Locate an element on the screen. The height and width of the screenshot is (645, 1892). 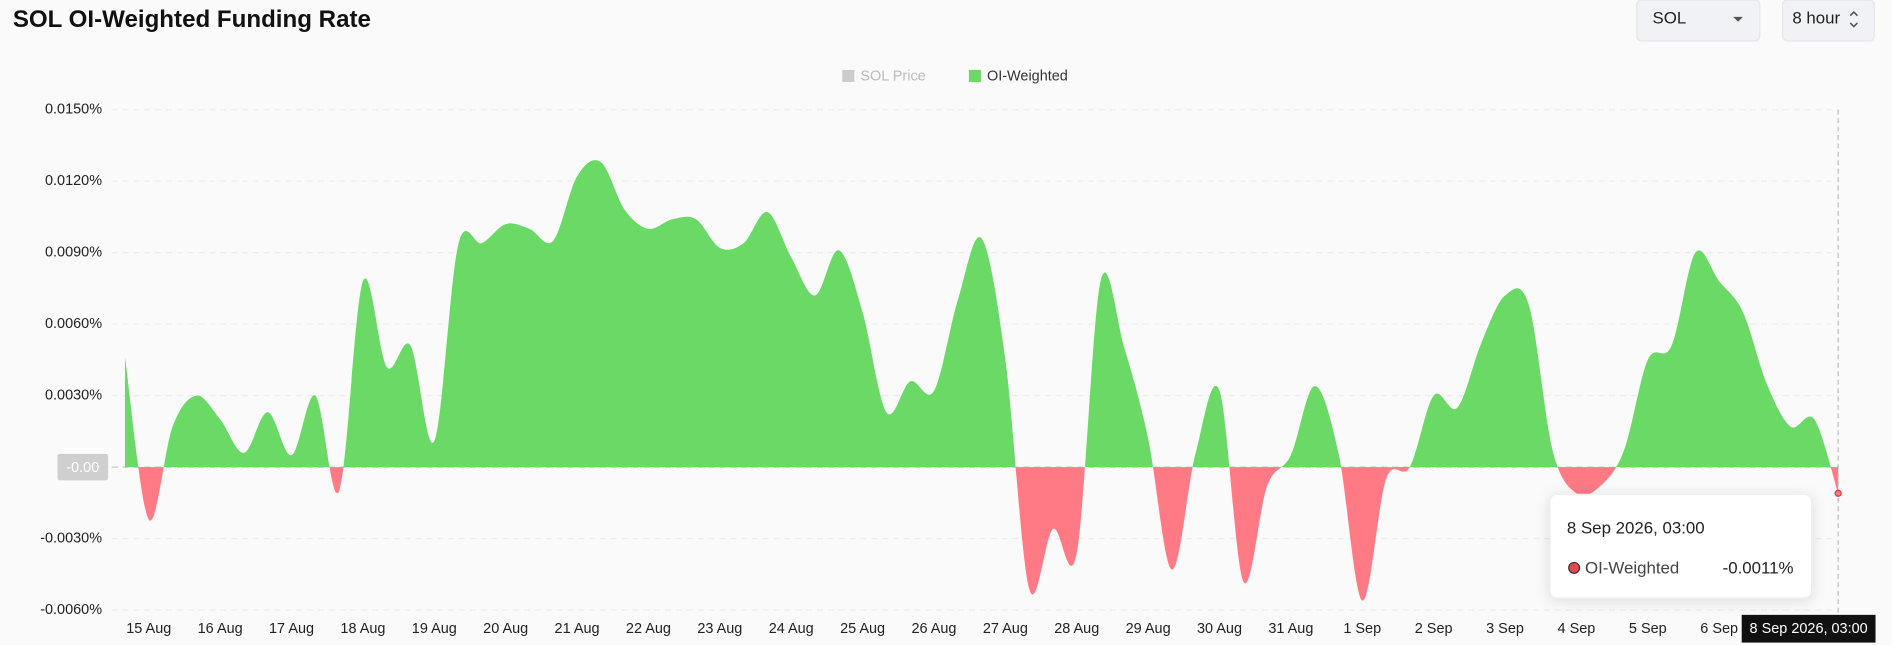
y-tick-label: 0.0120% is located at coordinates (73, 181).